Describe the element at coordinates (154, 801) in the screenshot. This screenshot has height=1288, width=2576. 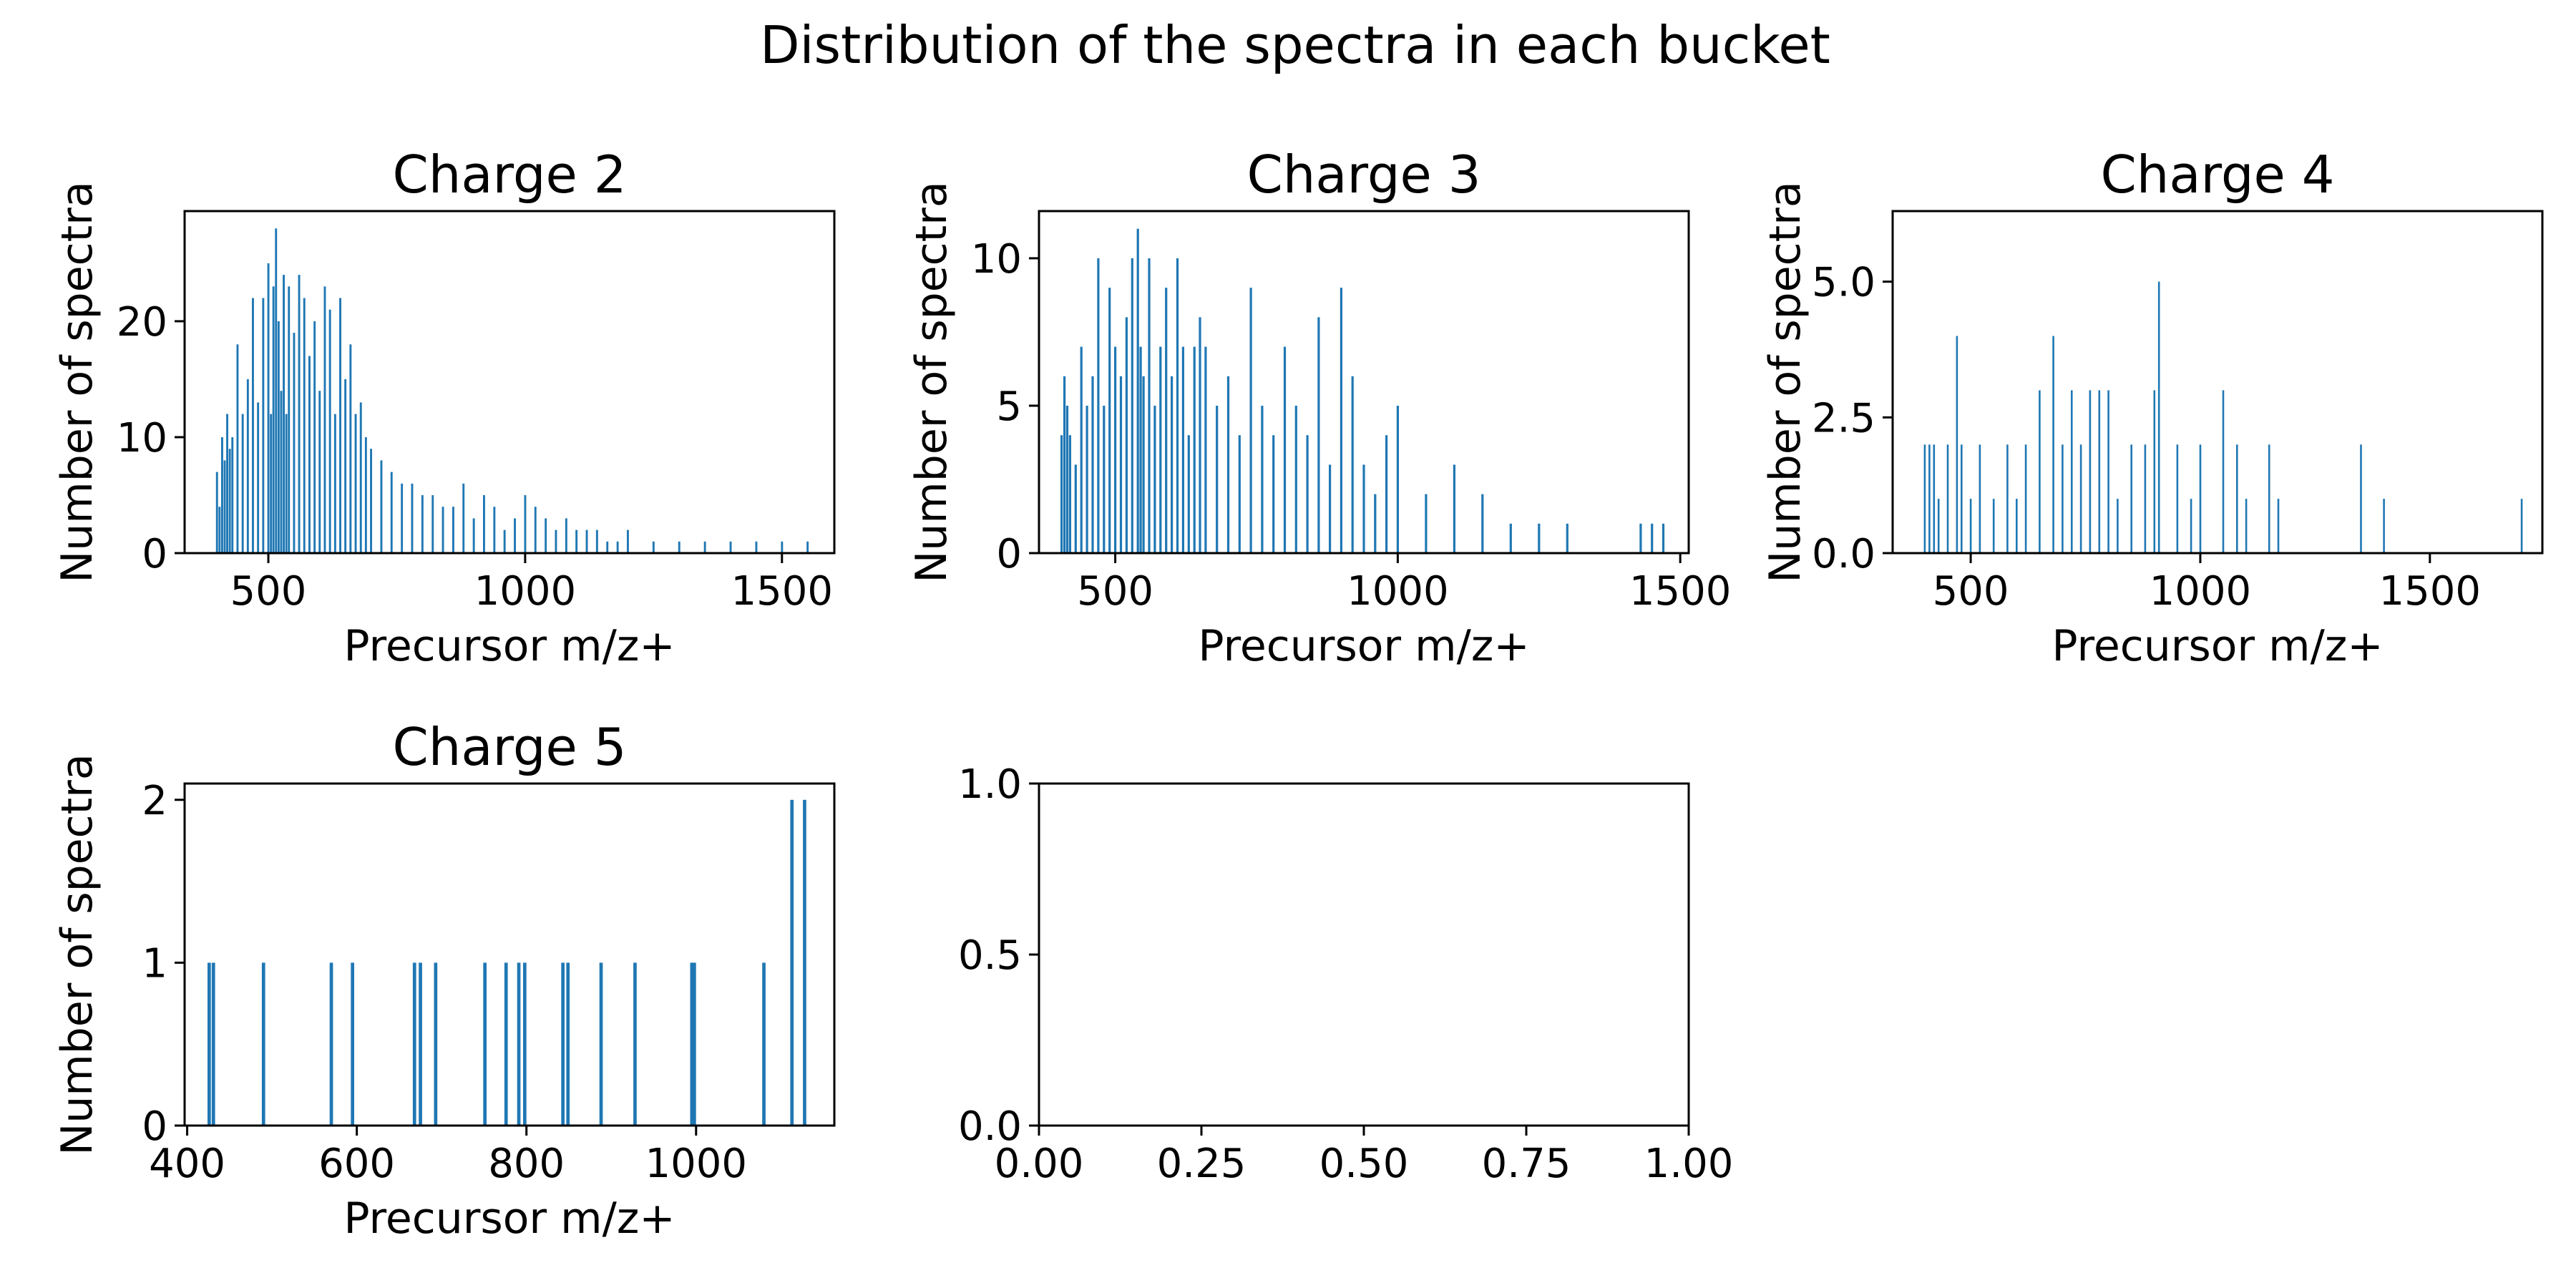
I see `y-tick-label: 2` at that location.